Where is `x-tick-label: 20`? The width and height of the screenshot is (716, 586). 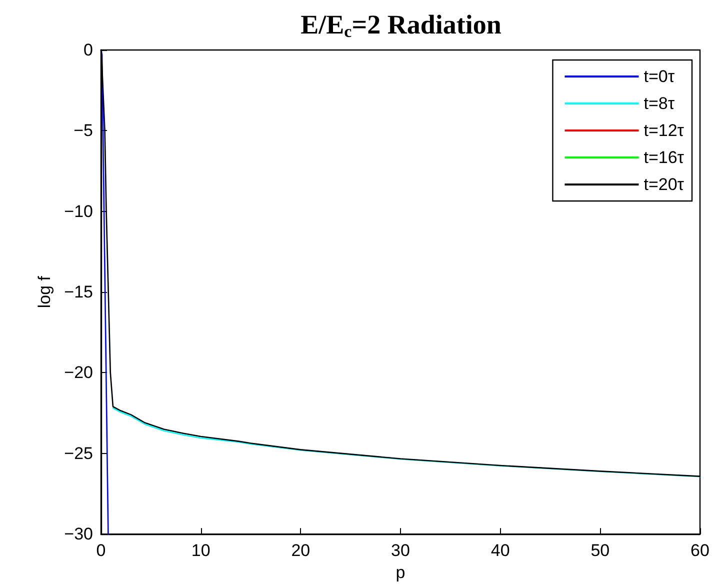 x-tick-label: 20 is located at coordinates (300, 550).